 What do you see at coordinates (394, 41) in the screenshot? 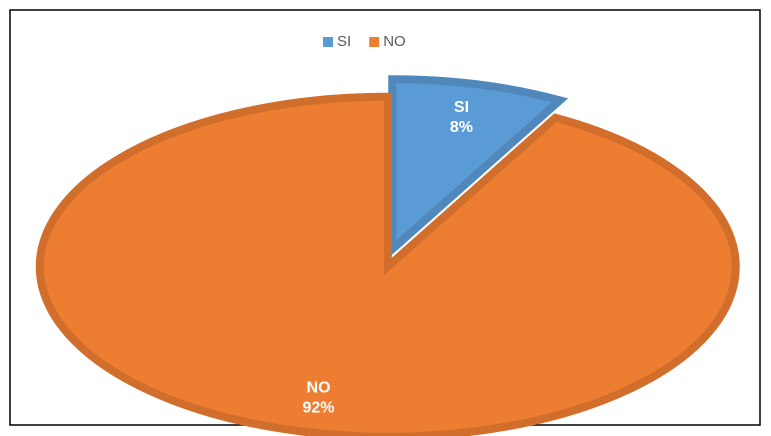
I see `legend-label: NO` at bounding box center [394, 41].